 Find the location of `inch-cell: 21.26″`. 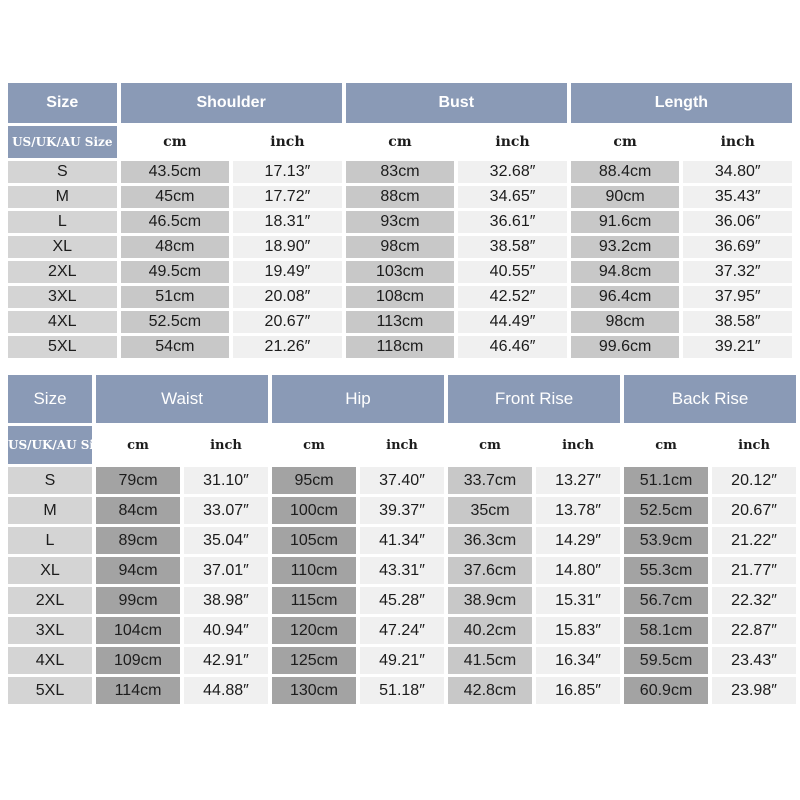

inch-cell: 21.26″ is located at coordinates (287, 347).